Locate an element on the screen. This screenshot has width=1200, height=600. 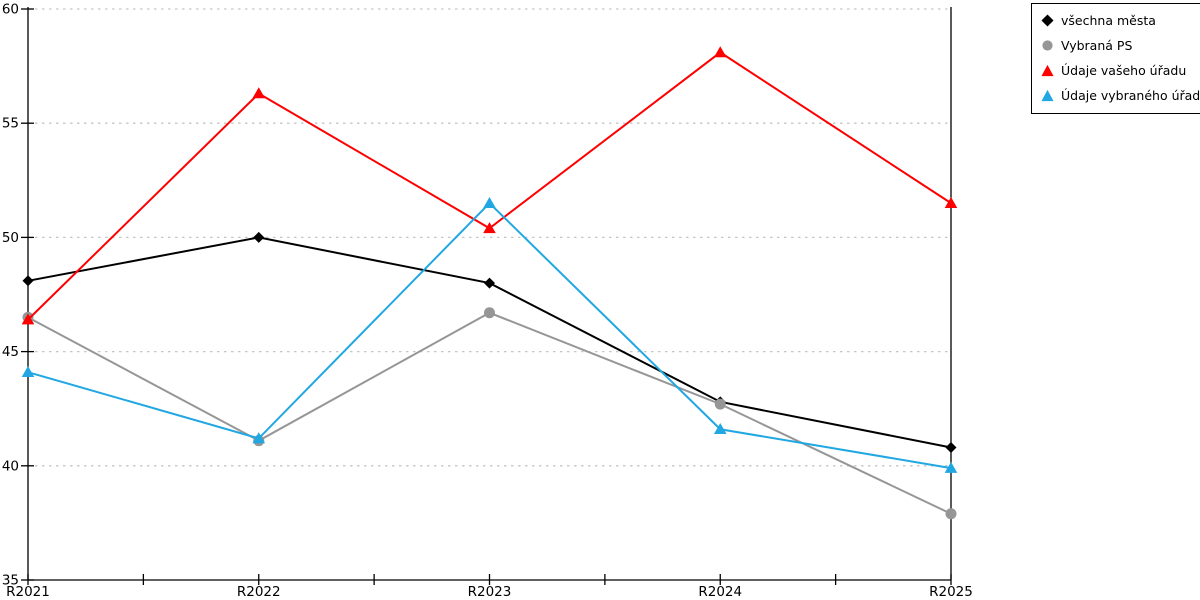
y-tick-label: 60 is located at coordinates (10, 10).